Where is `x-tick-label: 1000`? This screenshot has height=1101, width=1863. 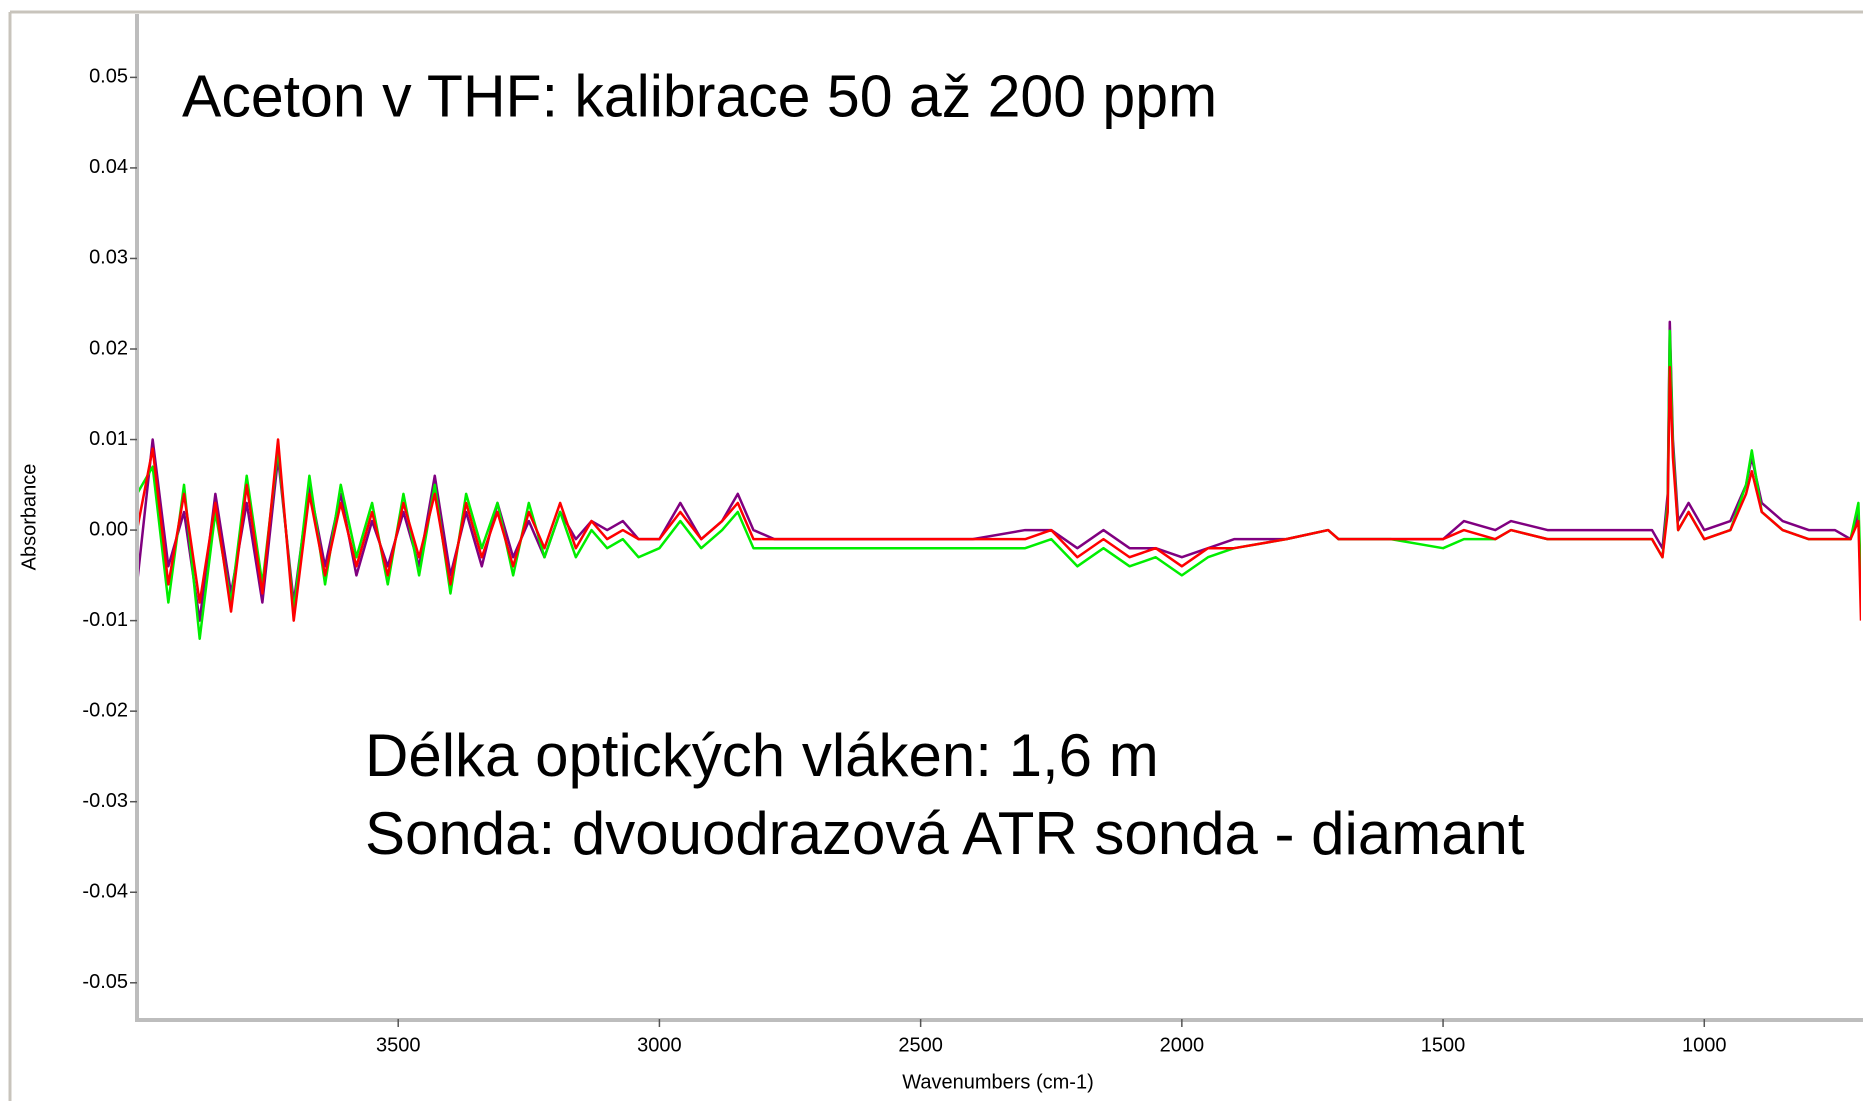 x-tick-label: 1000 is located at coordinates (1704, 1045).